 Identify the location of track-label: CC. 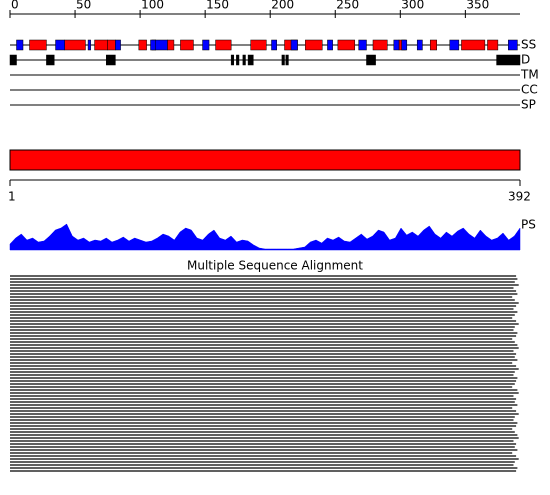
(529, 90).